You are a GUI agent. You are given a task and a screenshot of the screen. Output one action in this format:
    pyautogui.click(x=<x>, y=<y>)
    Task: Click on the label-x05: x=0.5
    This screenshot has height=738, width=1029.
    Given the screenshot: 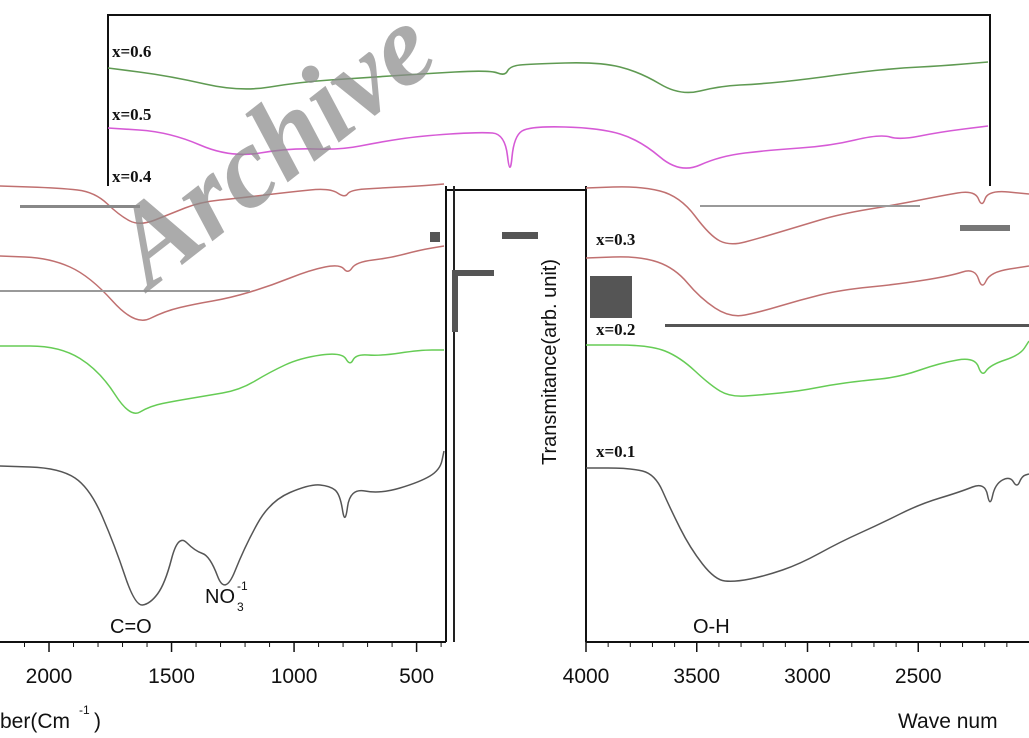 What is the action you would take?
    pyautogui.click(x=131, y=114)
    